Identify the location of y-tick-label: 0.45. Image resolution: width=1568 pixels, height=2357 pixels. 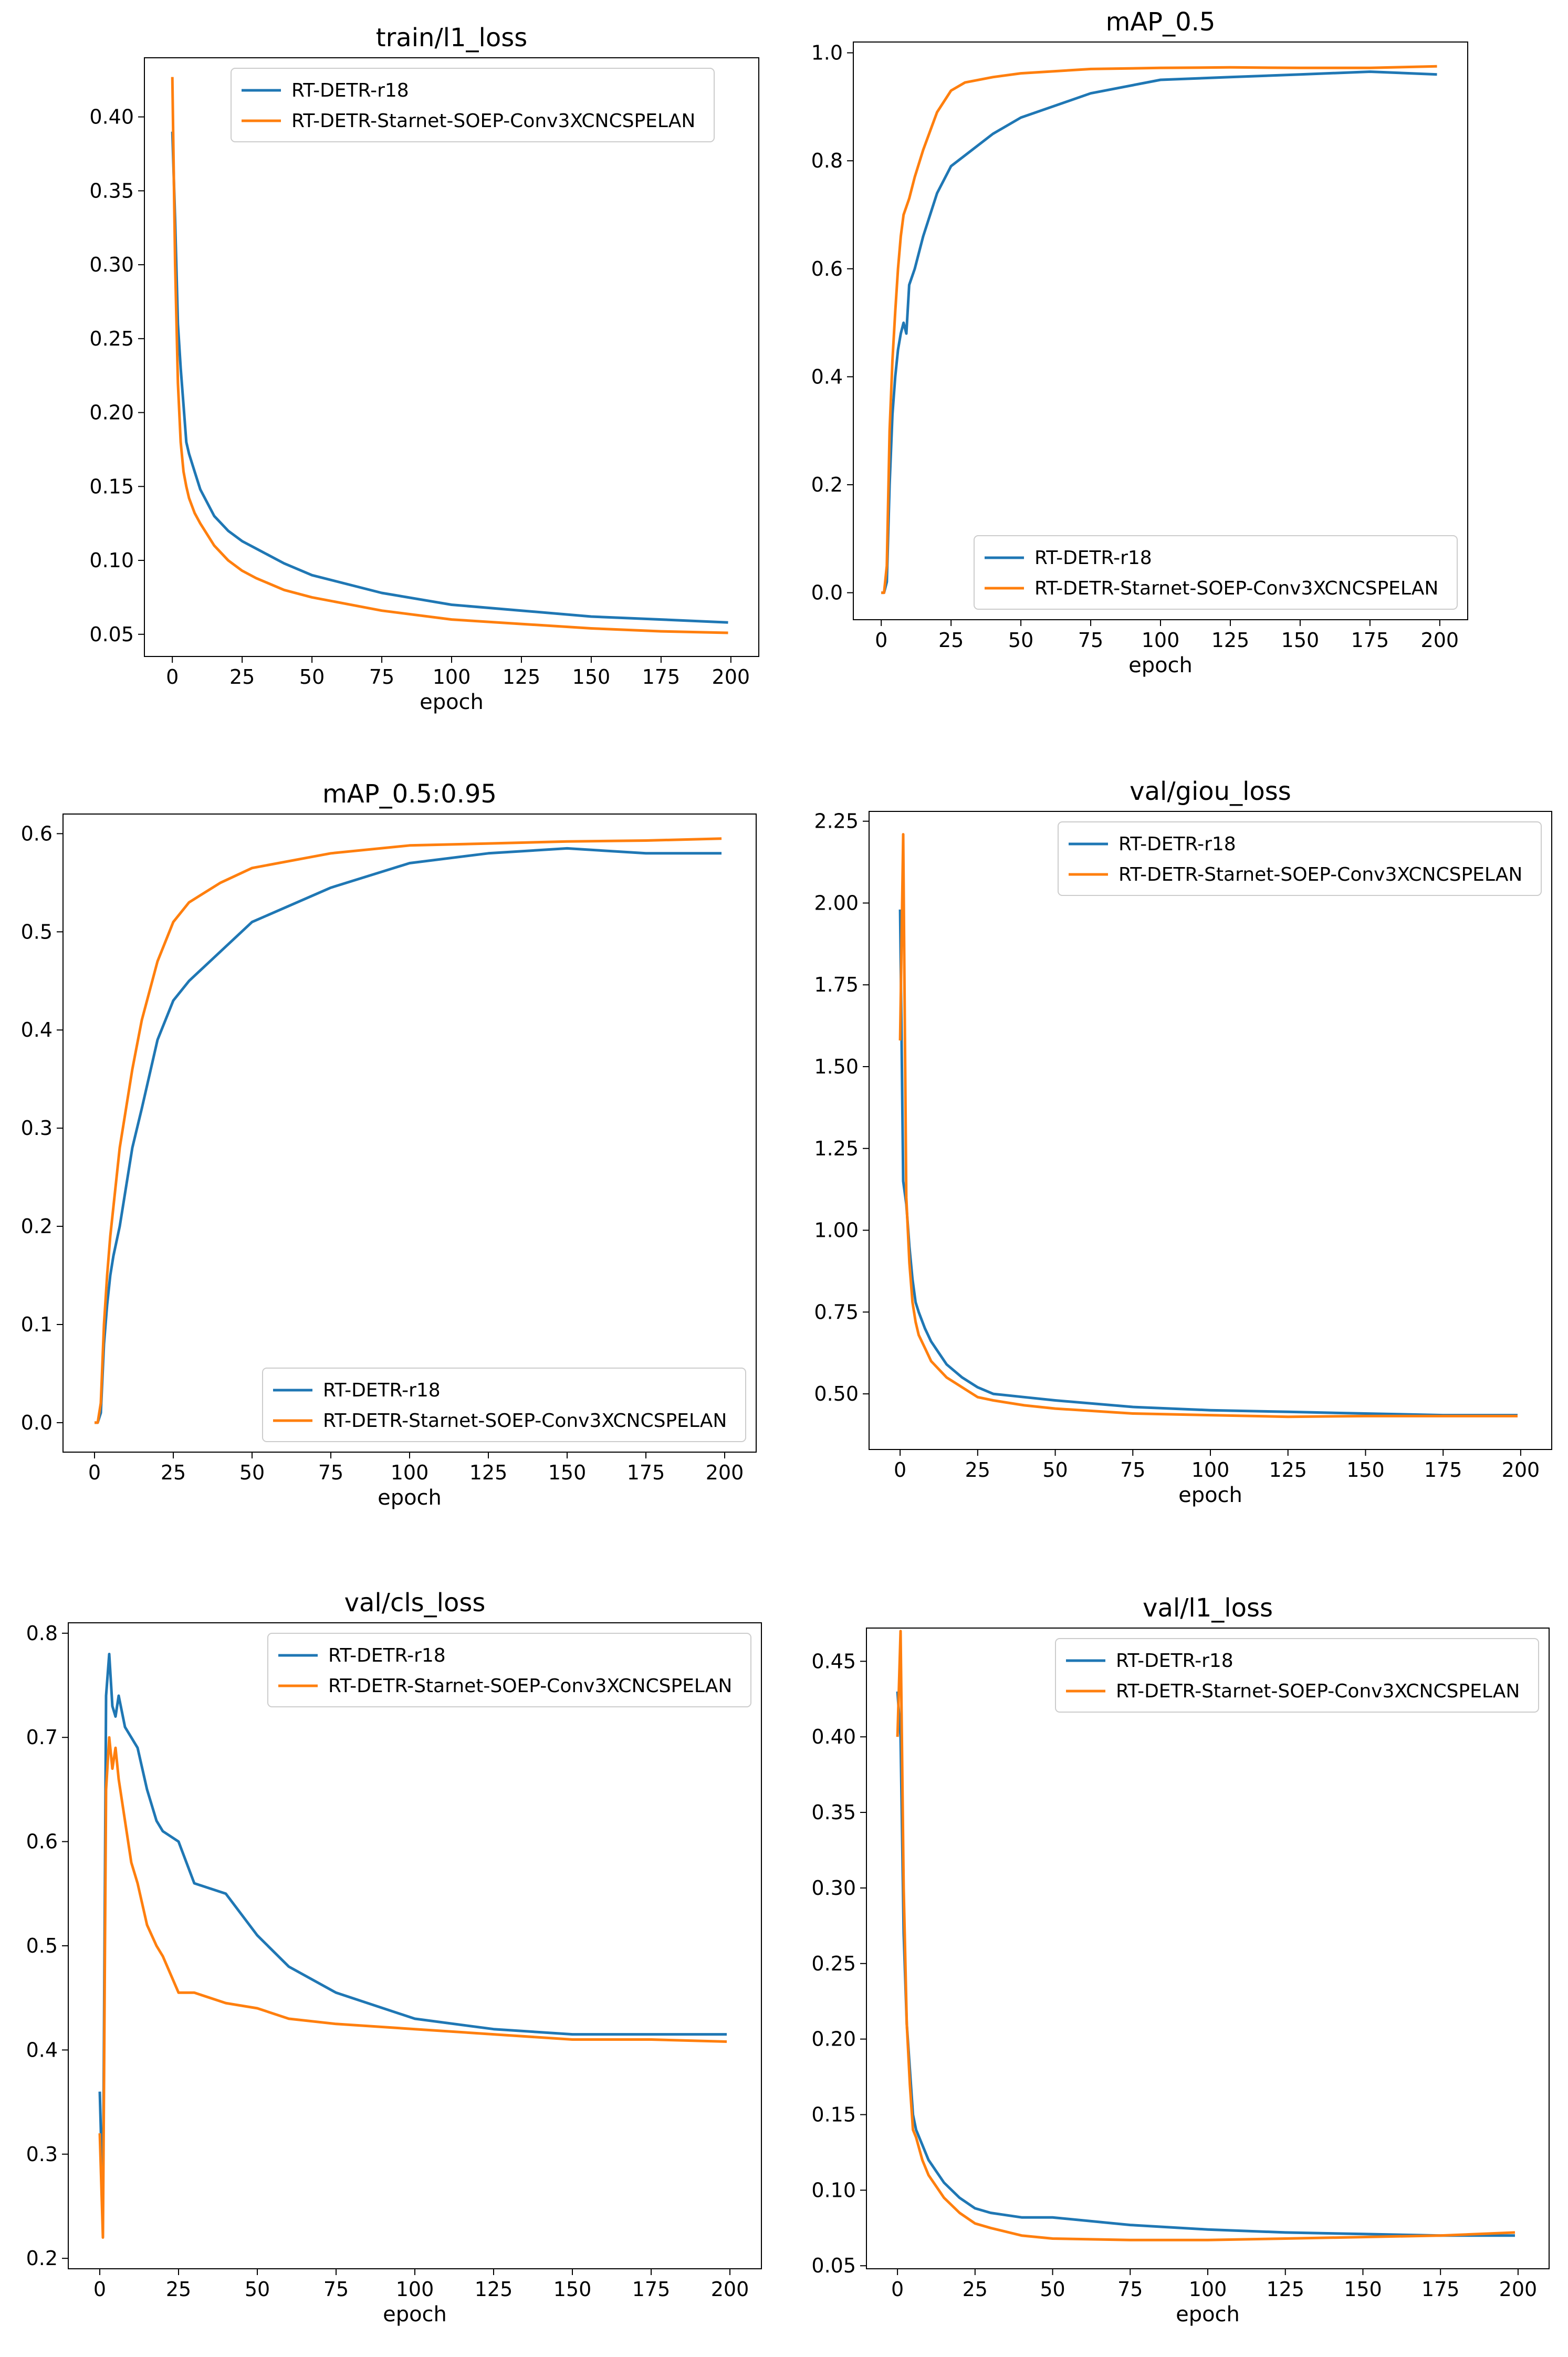
(833, 1661).